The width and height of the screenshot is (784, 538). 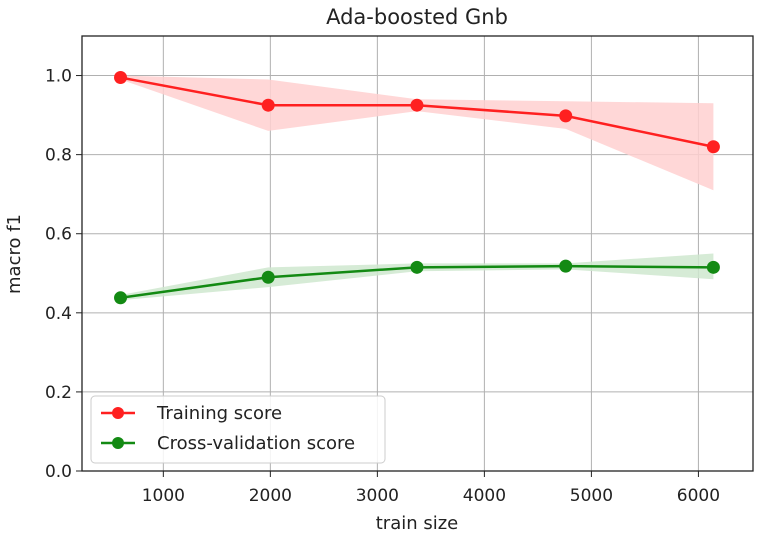 What do you see at coordinates (58, 77) in the screenshot?
I see `y-tick-label: 1.0` at bounding box center [58, 77].